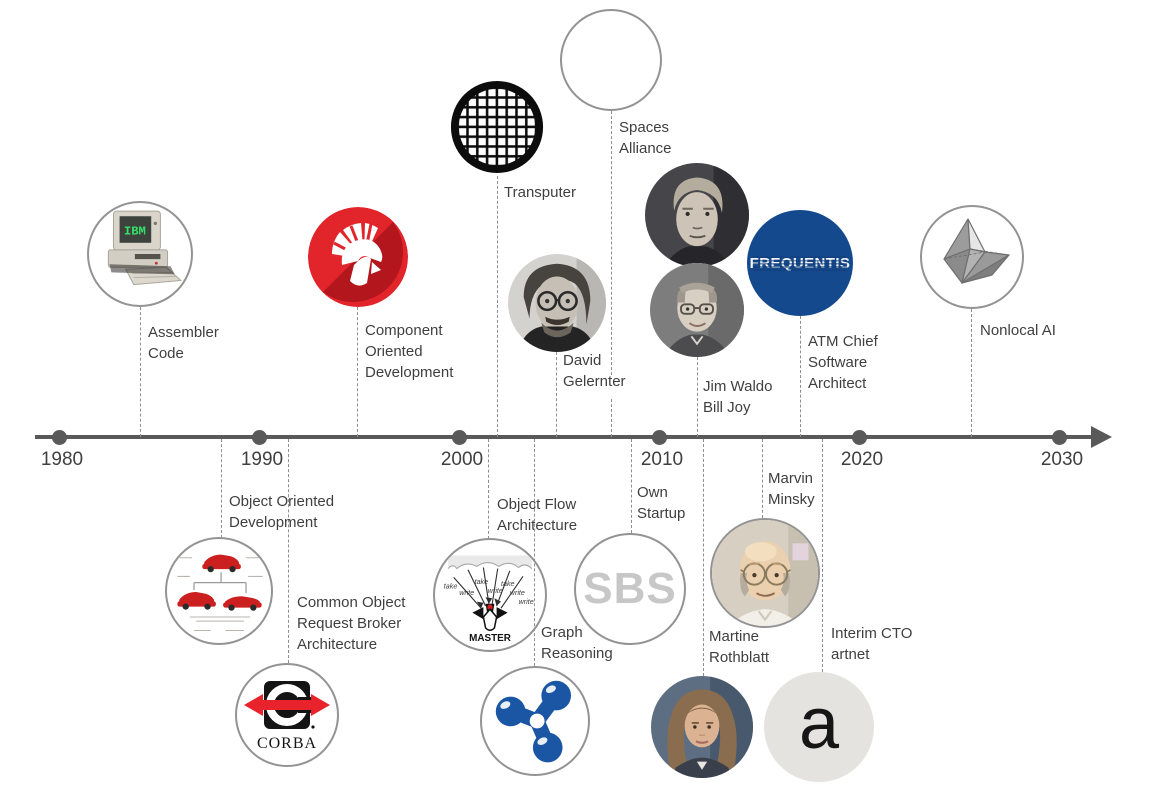  I want to click on milestone-label-nonlocal-ai: Nonlocal AI, so click(1018, 330).